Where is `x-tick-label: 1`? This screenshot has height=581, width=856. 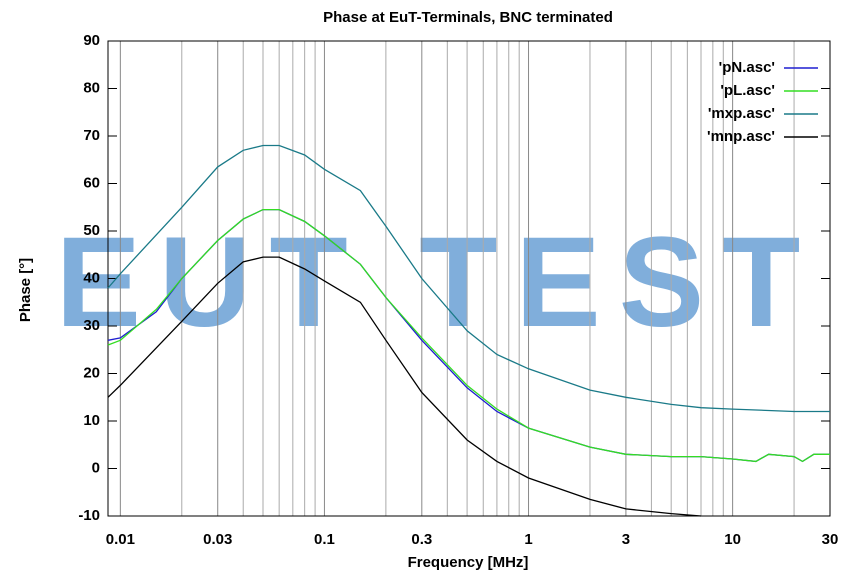
x-tick-label: 1 is located at coordinates (528, 539).